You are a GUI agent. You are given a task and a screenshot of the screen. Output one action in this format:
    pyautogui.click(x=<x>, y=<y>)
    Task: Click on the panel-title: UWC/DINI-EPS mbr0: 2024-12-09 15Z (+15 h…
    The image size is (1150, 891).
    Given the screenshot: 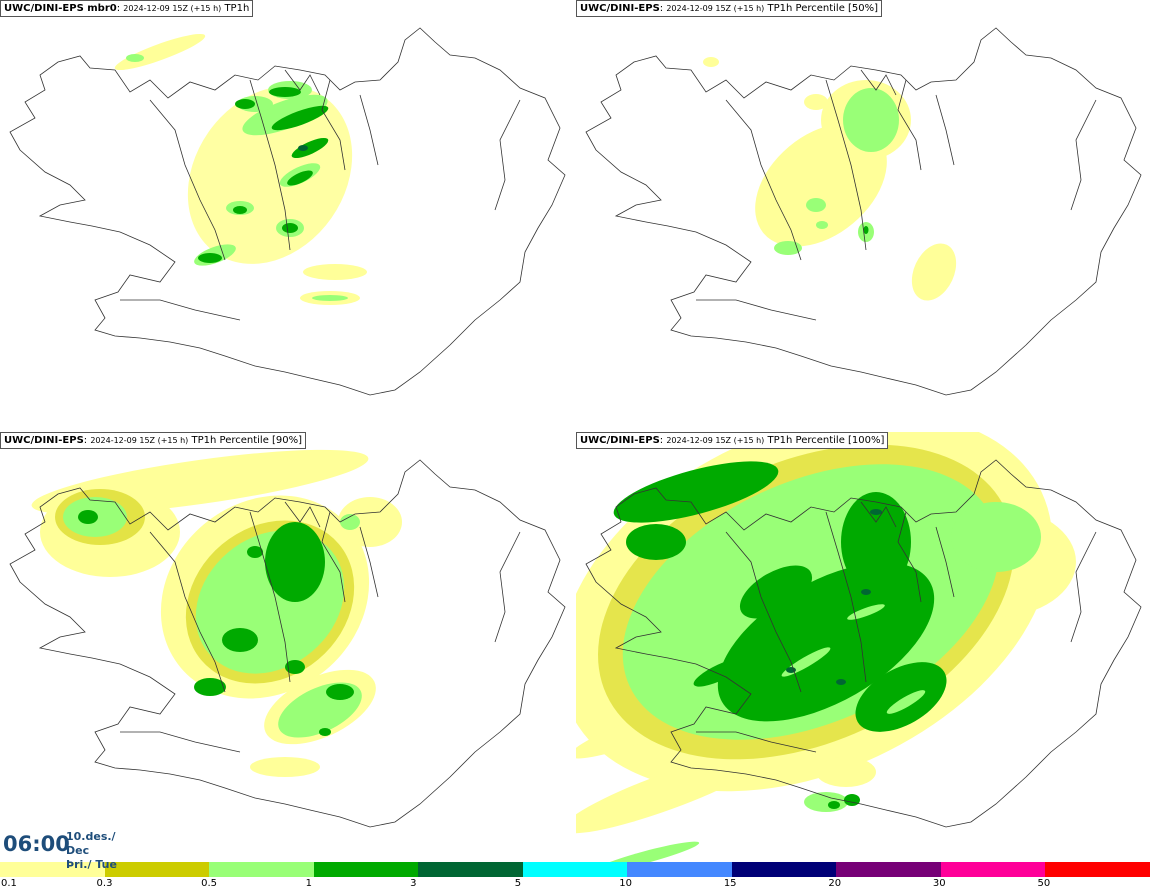 What is the action you would take?
    pyautogui.click(x=127, y=8)
    